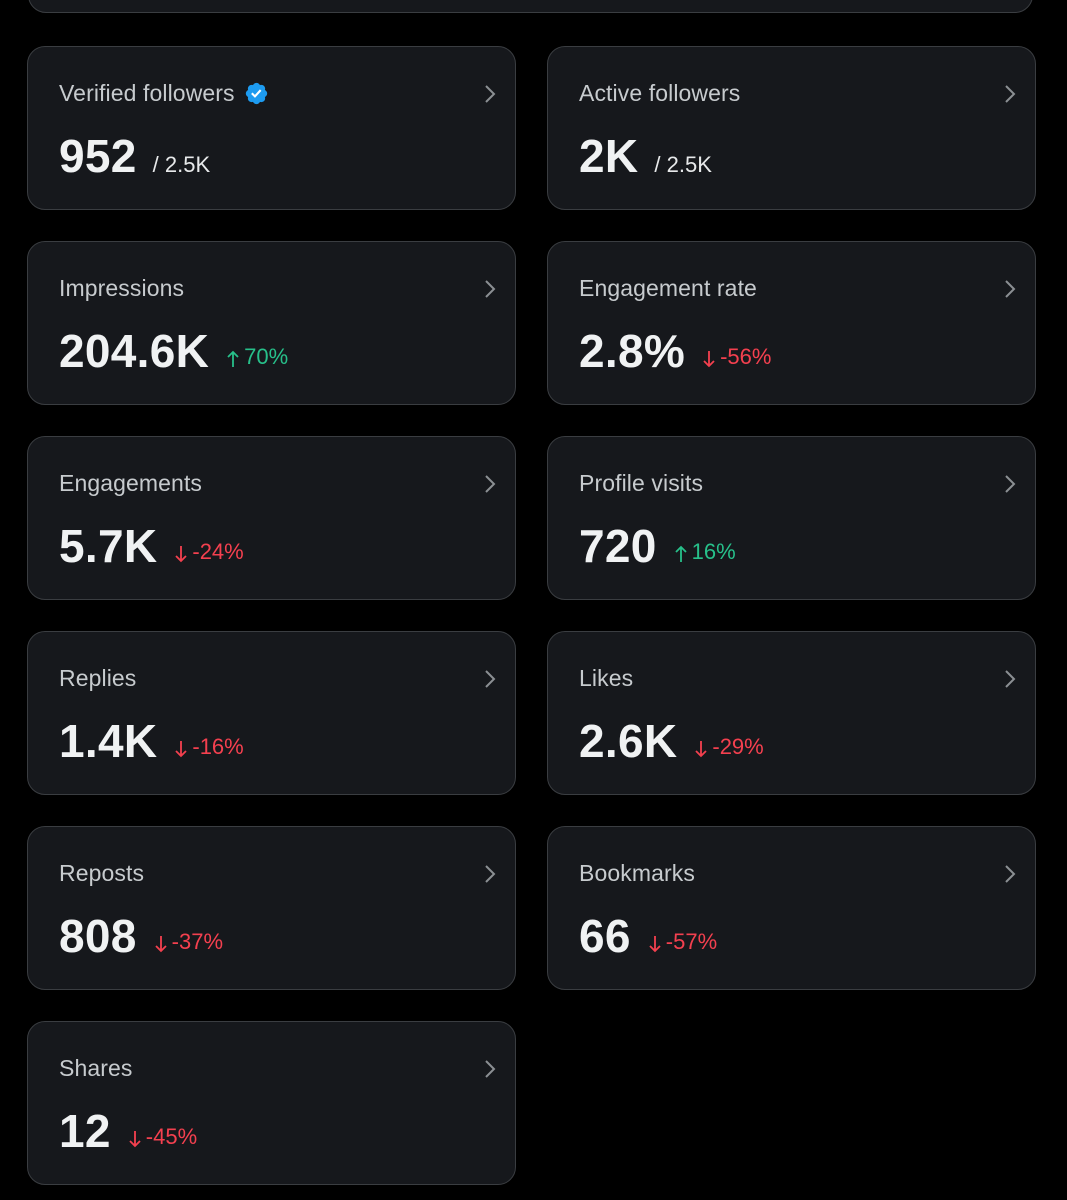 The height and width of the screenshot is (1200, 1067). I want to click on metric-label: Engagements, so click(131, 482).